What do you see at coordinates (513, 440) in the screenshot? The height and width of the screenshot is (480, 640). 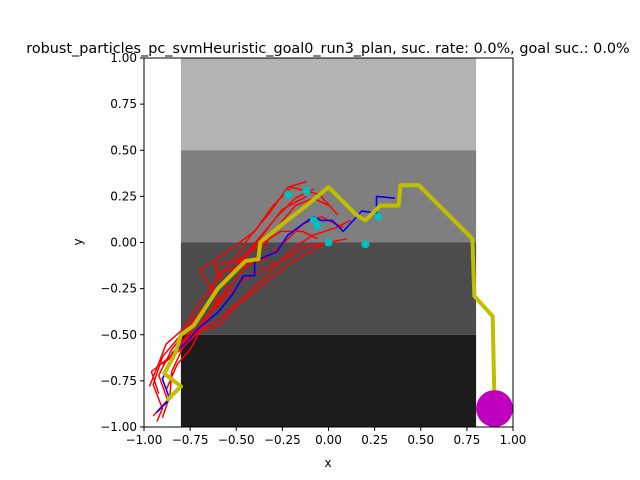 I see `x-tick-label: 1.00` at bounding box center [513, 440].